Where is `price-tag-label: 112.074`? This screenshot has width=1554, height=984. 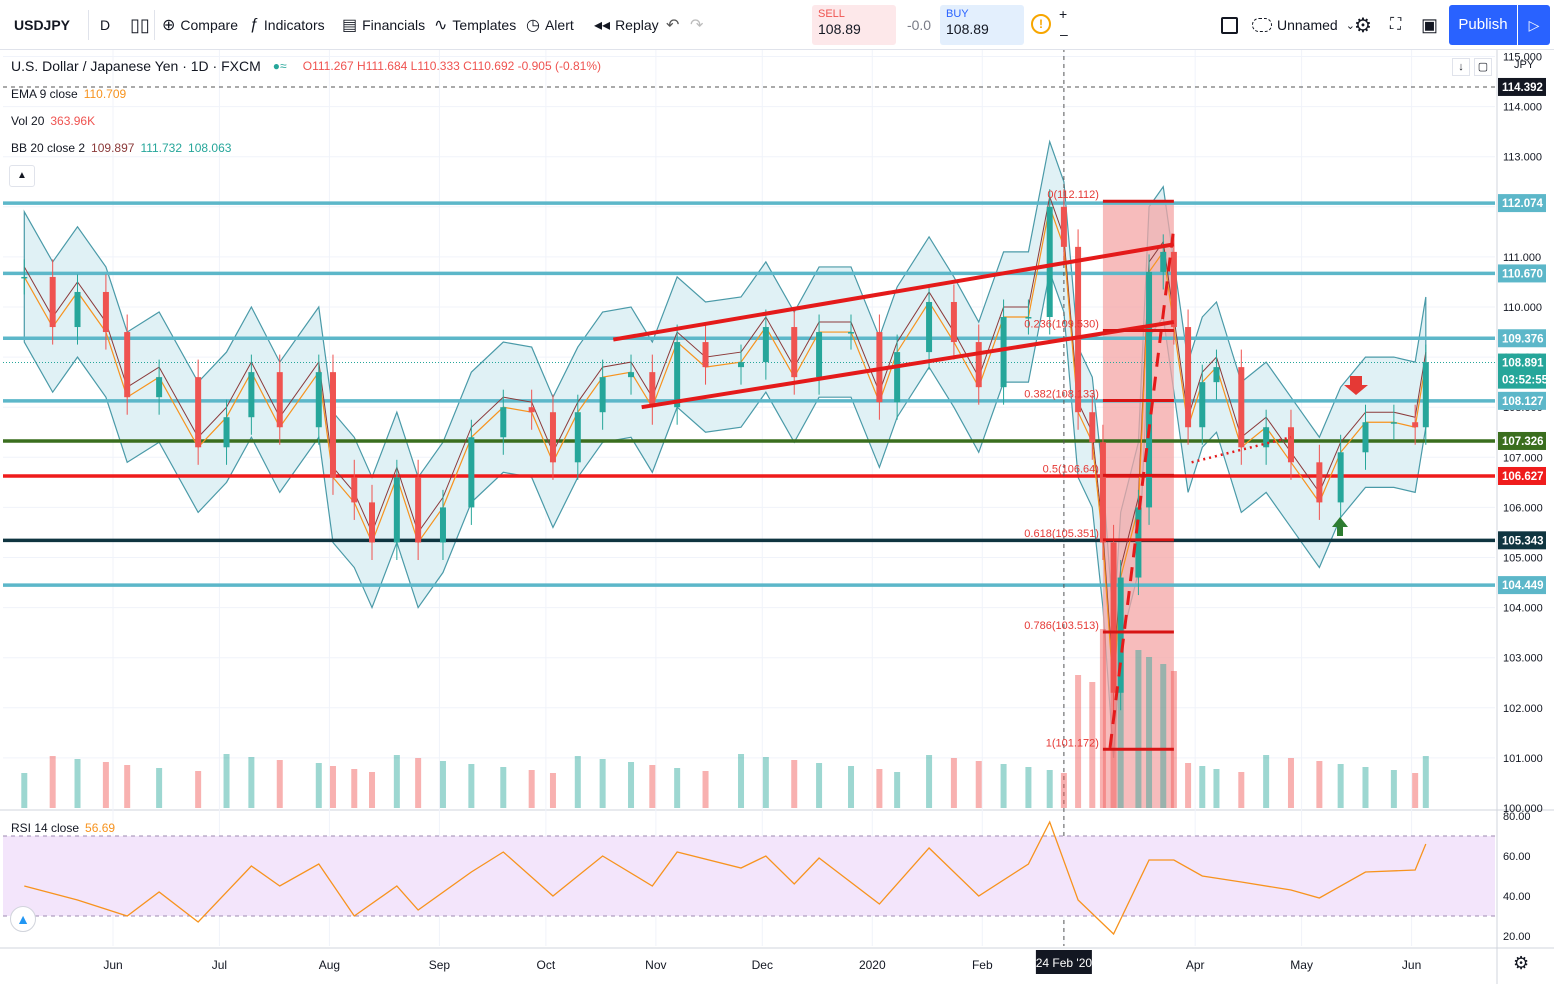 price-tag-label: 112.074 is located at coordinates (1523, 204).